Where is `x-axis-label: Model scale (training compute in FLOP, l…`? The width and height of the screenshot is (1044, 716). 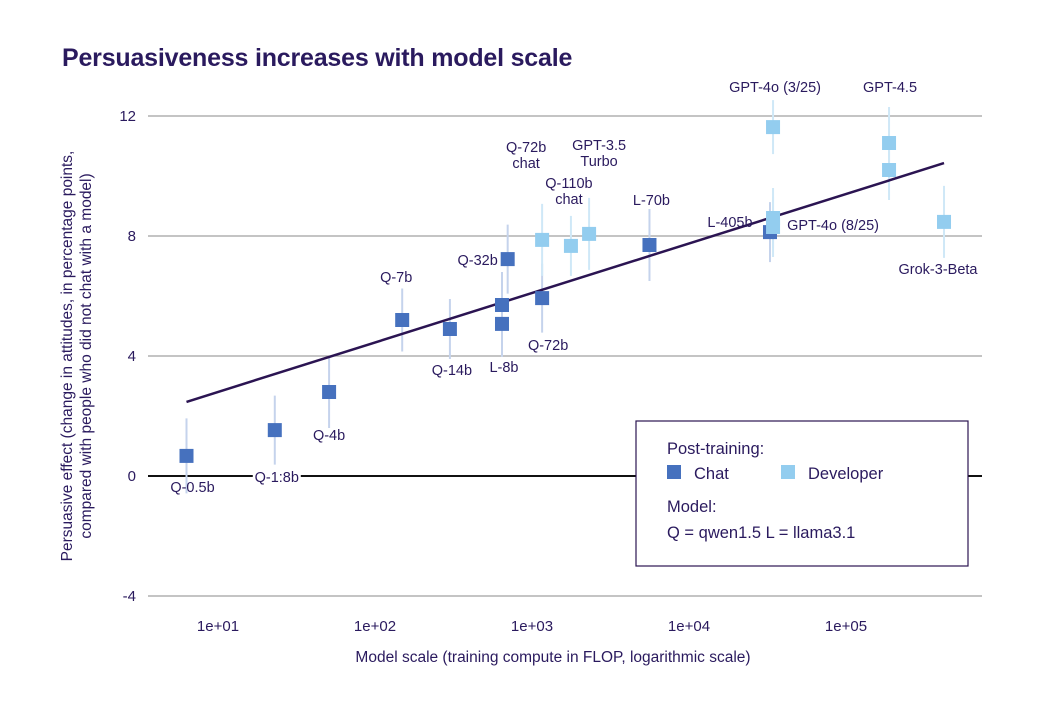 x-axis-label: Model scale (training compute in FLOP, l… is located at coordinates (552, 657).